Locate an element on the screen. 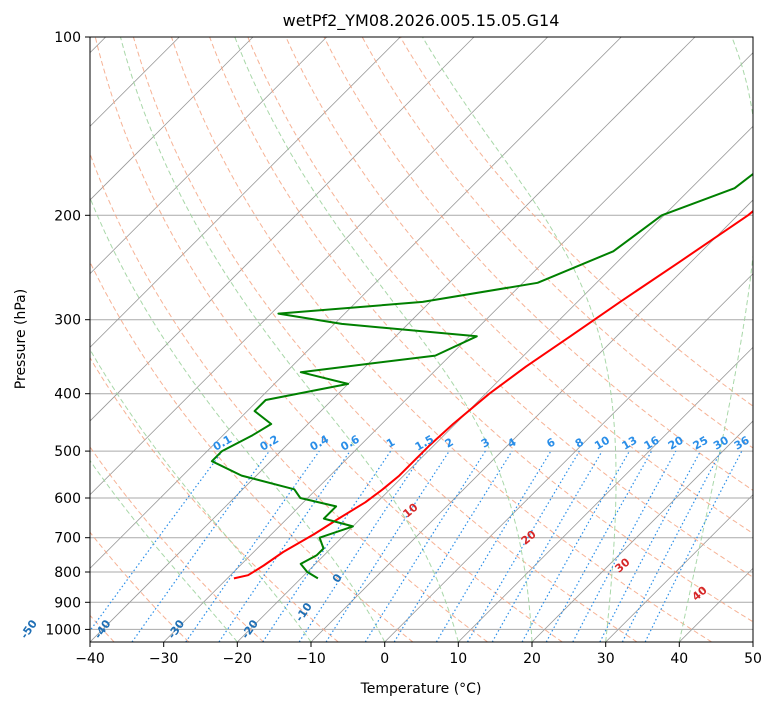 The height and width of the screenshot is (708, 775). x-axis-title: Temperature (°C) is located at coordinates (421, 689).